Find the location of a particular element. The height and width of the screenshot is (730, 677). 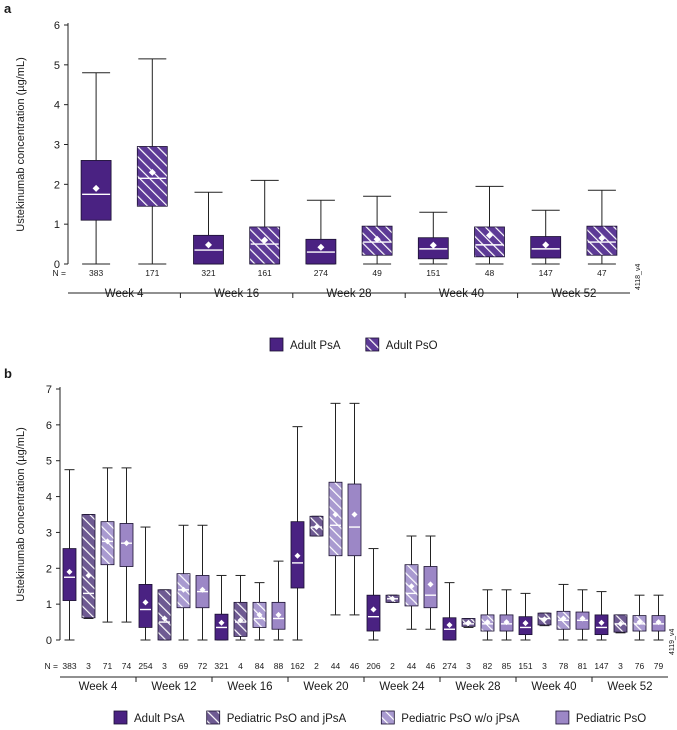

group-label: Week 28 is located at coordinates (348, 294).